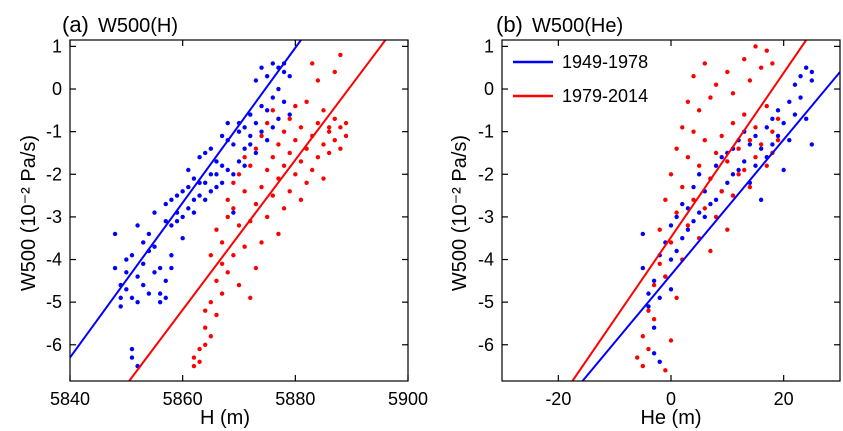 This screenshot has width=843, height=431. What do you see at coordinates (138, 26) in the screenshot?
I see `panel-a-title: W500(H)` at bounding box center [138, 26].